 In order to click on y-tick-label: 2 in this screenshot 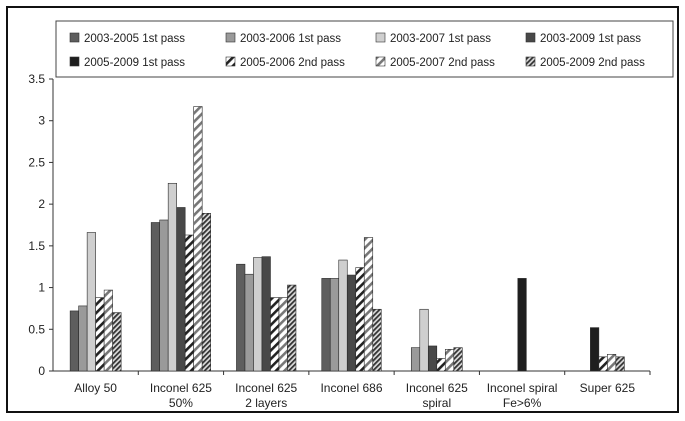, I will do `click(41, 204)`.